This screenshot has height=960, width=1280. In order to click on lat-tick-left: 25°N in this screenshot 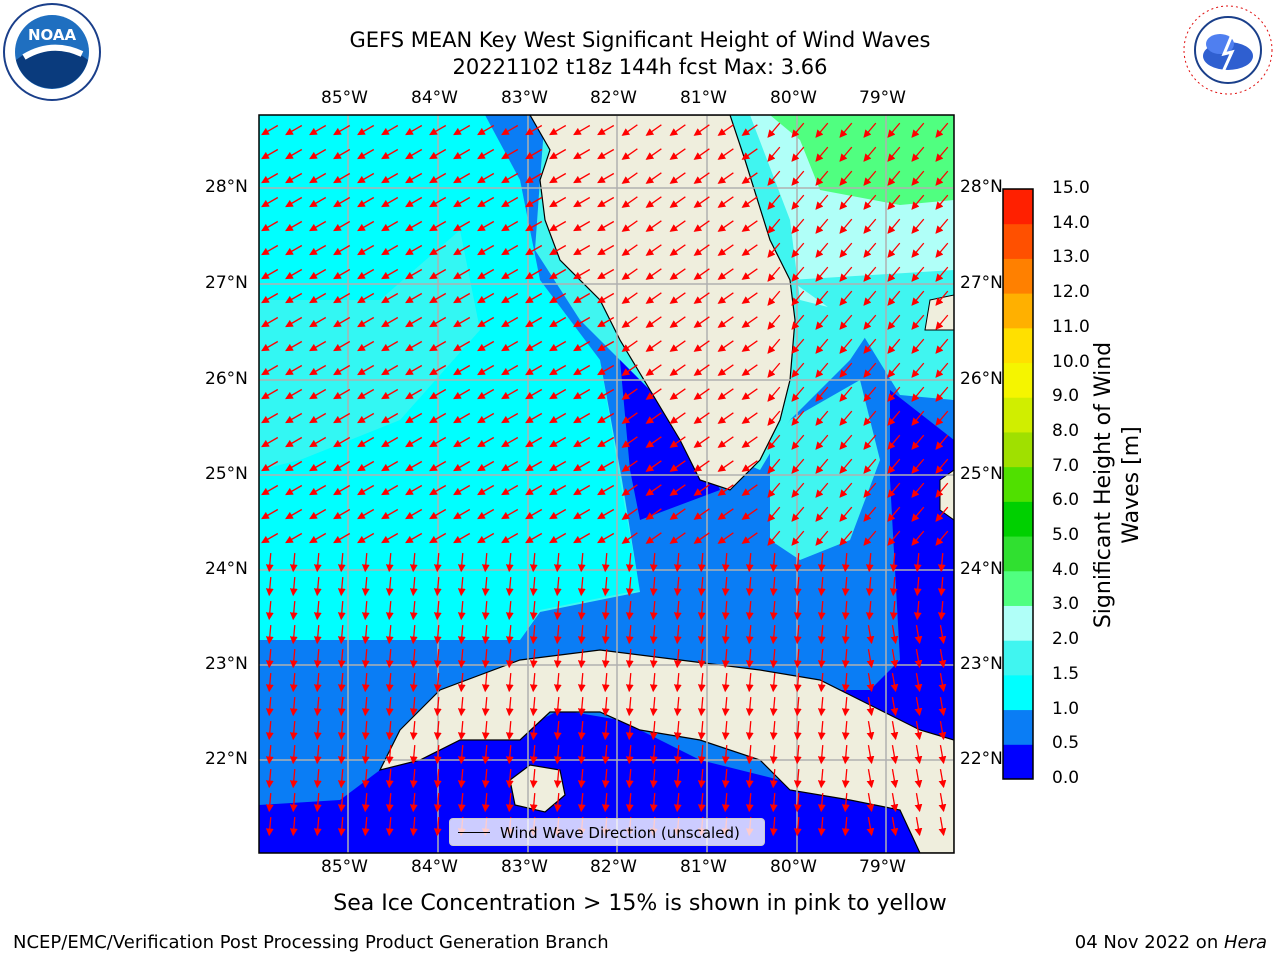, I will do `click(226, 474)`.